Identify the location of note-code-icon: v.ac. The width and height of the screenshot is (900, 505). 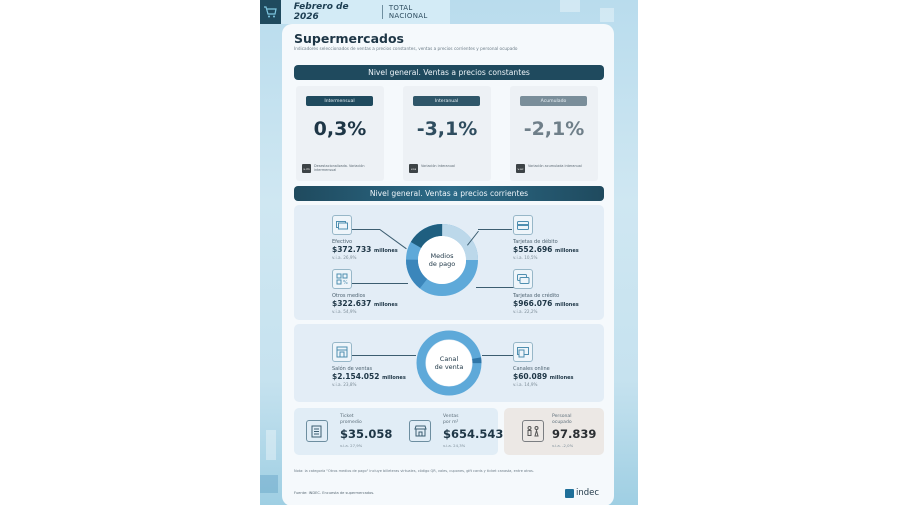
(520, 168).